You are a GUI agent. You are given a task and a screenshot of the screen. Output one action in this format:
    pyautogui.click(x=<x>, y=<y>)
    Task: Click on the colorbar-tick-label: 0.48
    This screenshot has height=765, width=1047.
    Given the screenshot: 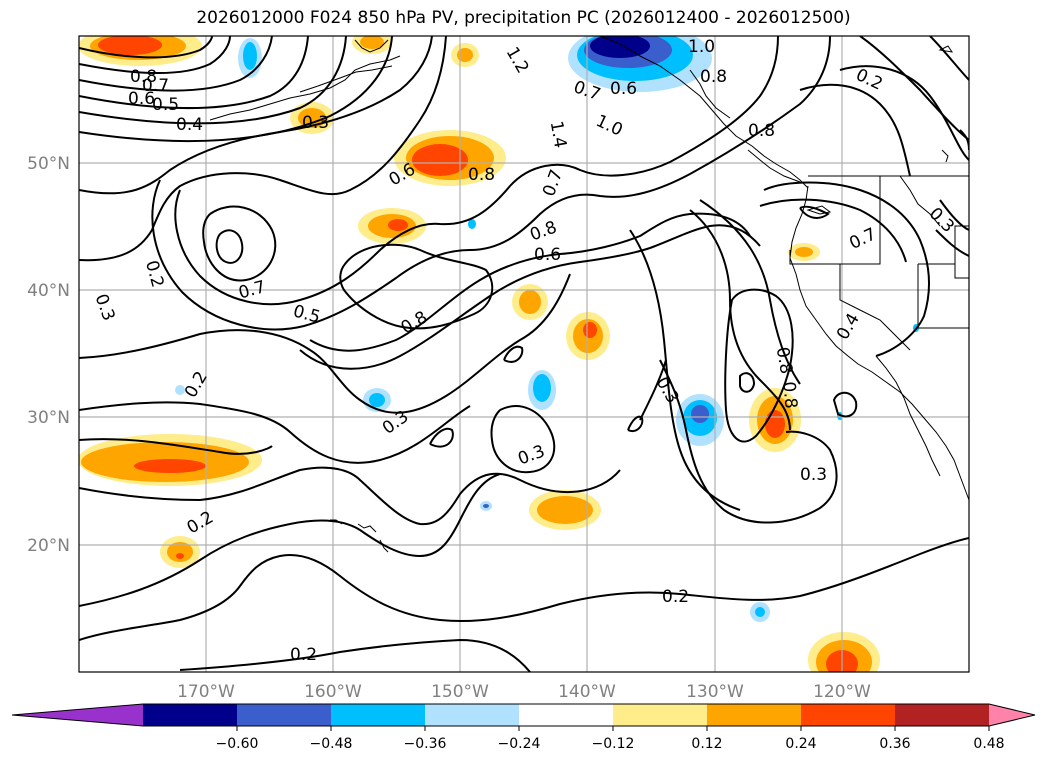 What is the action you would take?
    pyautogui.click(x=988, y=744)
    